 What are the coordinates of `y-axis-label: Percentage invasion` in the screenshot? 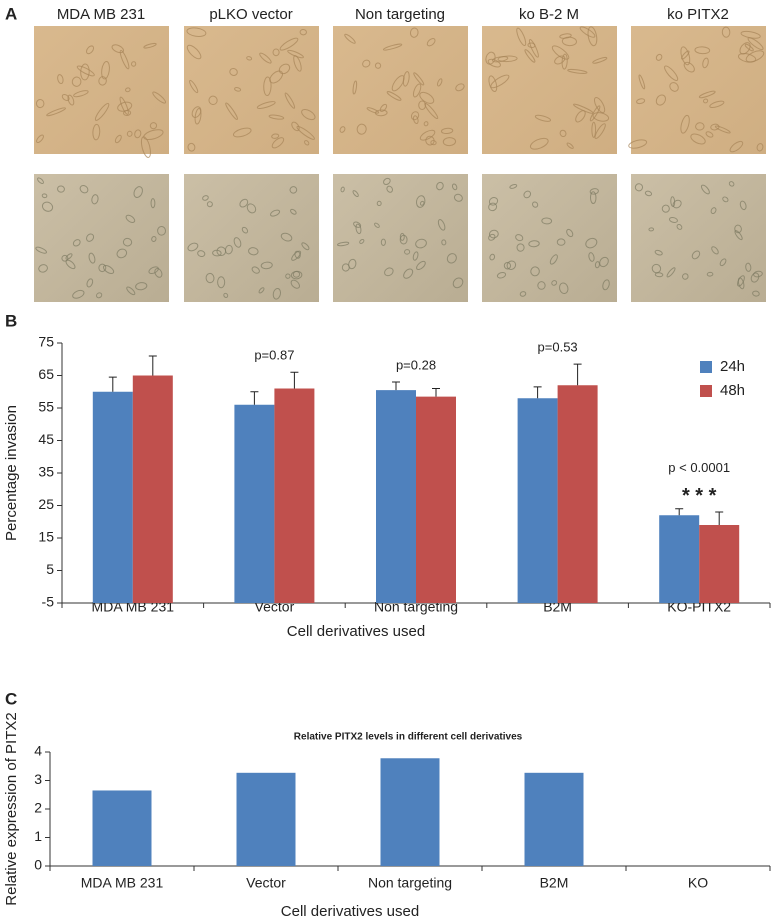 It's located at (11, 473).